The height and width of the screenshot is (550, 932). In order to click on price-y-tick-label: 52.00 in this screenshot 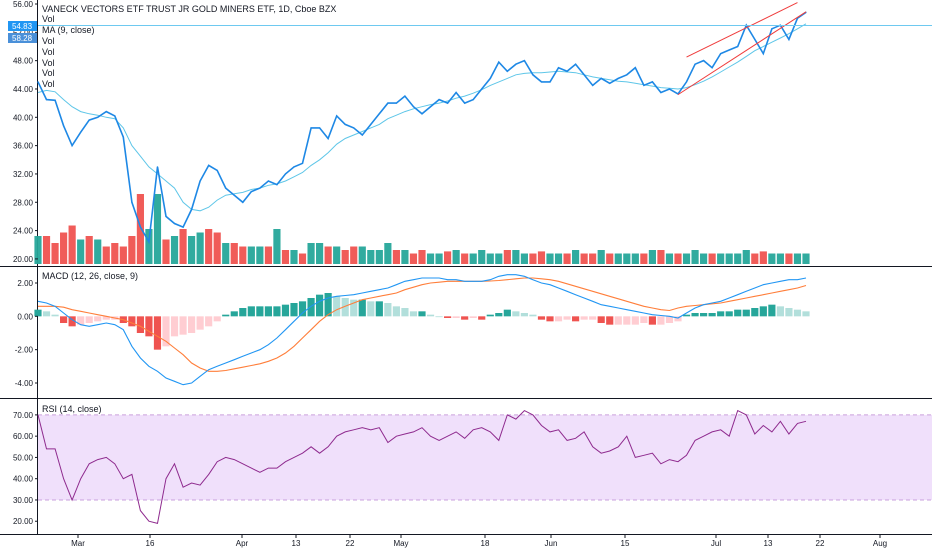, I will do `click(23, 32)`.